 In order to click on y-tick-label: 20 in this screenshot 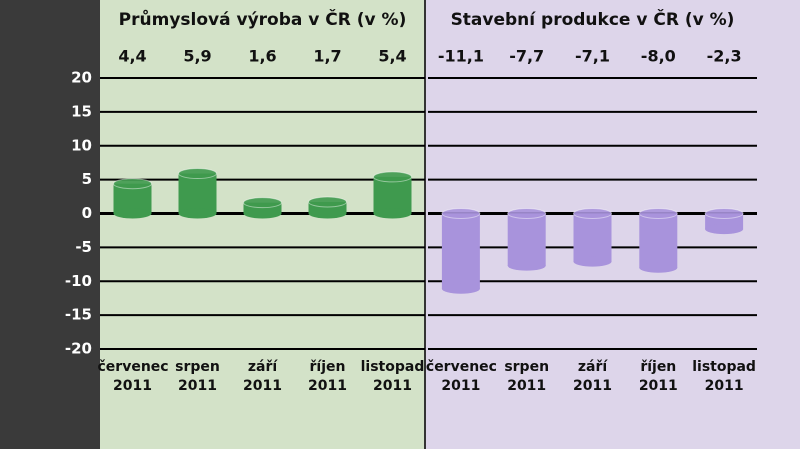, I will do `click(81, 78)`.